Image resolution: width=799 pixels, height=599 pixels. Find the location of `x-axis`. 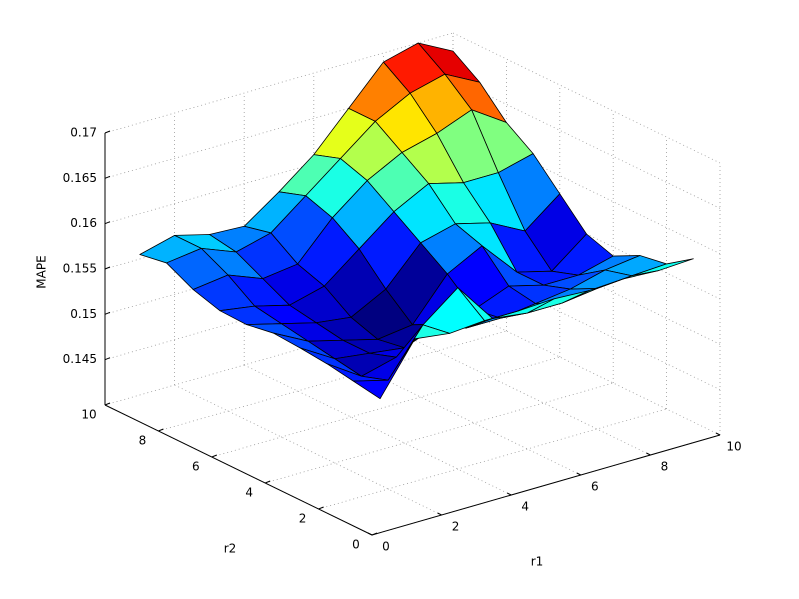

x-axis is located at coordinates (546, 485).